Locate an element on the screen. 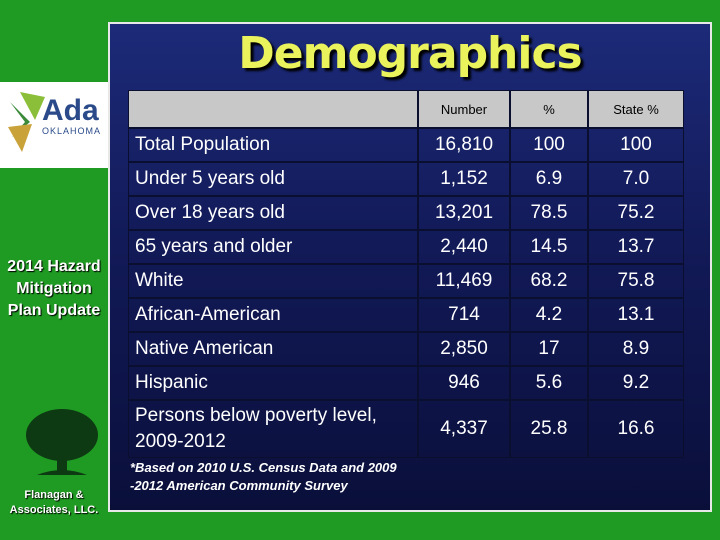 Image resolution: width=720 pixels, height=540 pixels. row-value: 13.1 is located at coordinates (636, 315).